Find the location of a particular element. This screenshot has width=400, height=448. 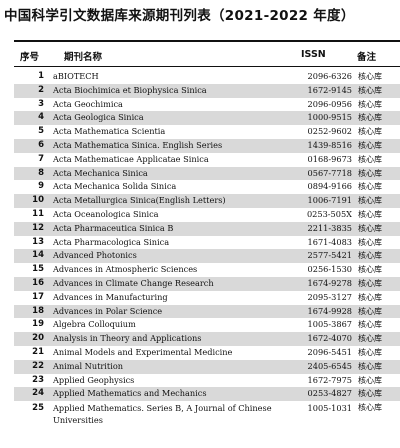

issn-value: 2096-5451 is located at coordinates (329, 351).